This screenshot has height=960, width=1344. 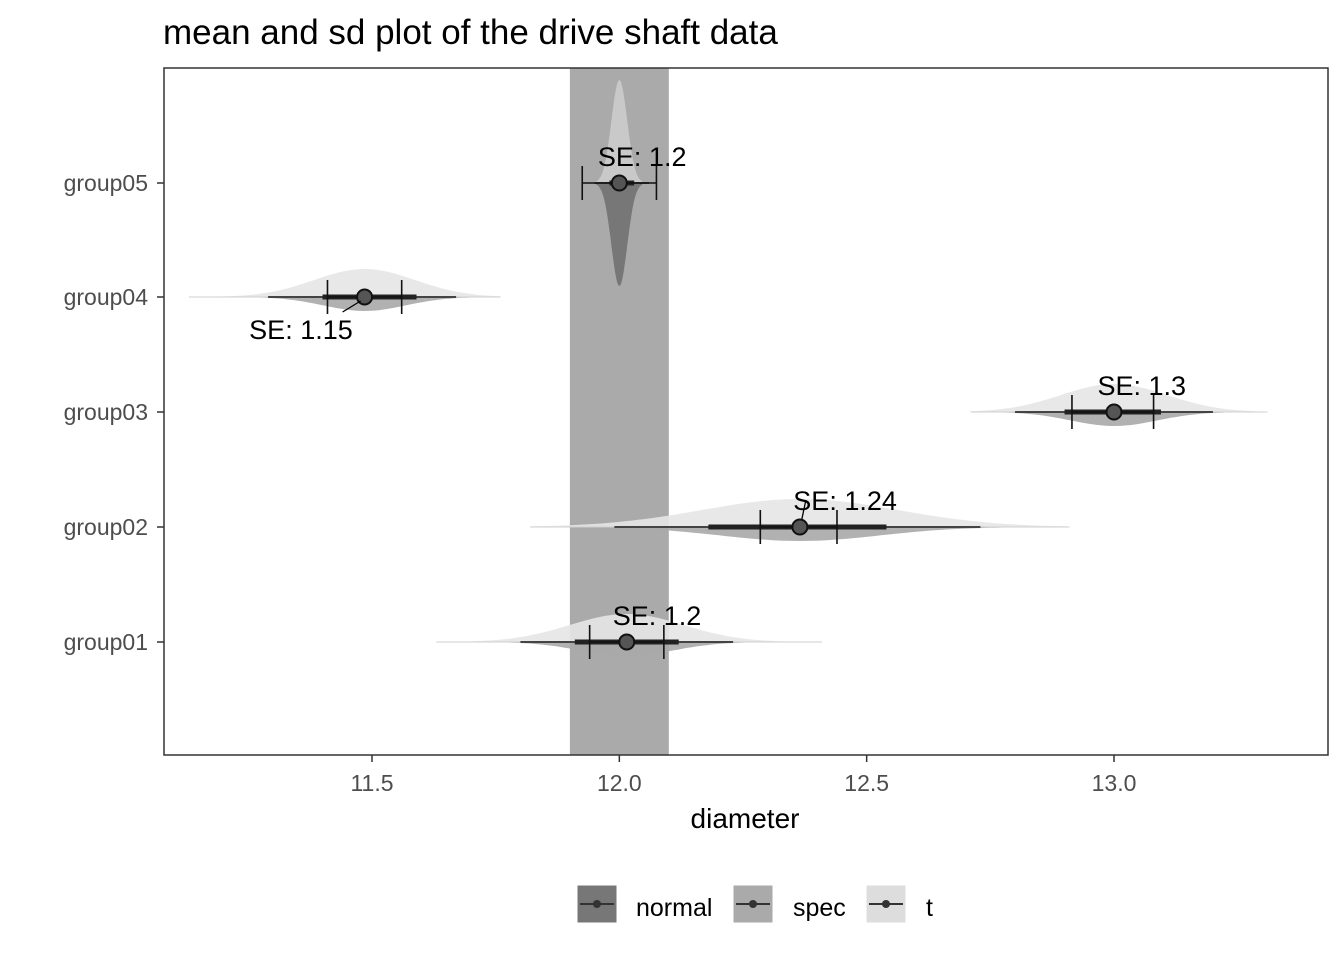 I want to click on group04-se-label: SE: 1.15, so click(x=301, y=330).